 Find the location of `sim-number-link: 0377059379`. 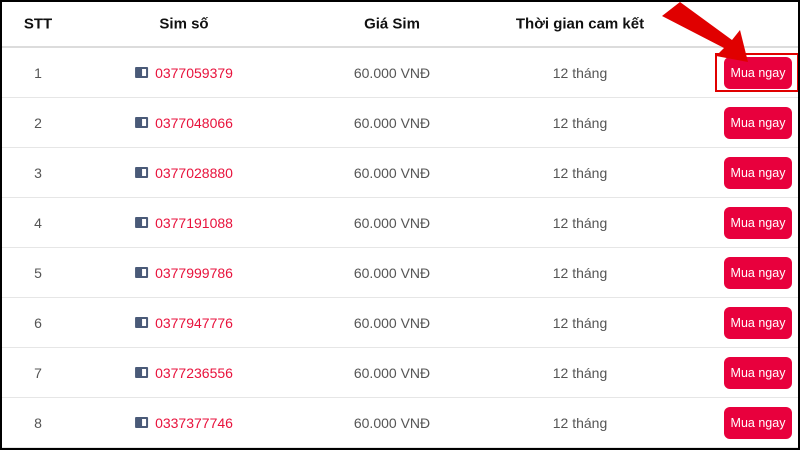

sim-number-link: 0377059379 is located at coordinates (194, 72).